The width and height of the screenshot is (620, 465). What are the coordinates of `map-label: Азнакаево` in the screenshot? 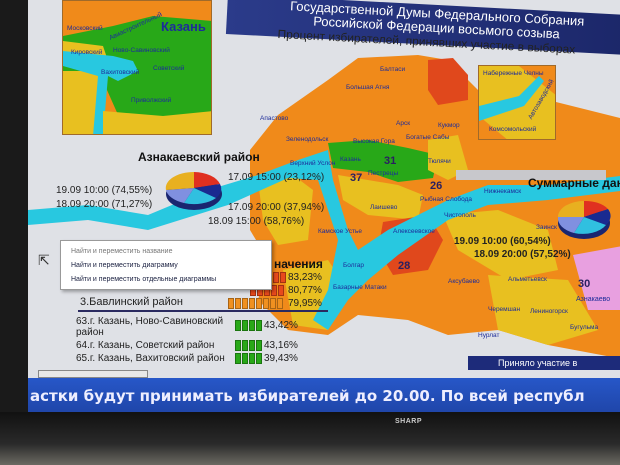 It's located at (593, 299).